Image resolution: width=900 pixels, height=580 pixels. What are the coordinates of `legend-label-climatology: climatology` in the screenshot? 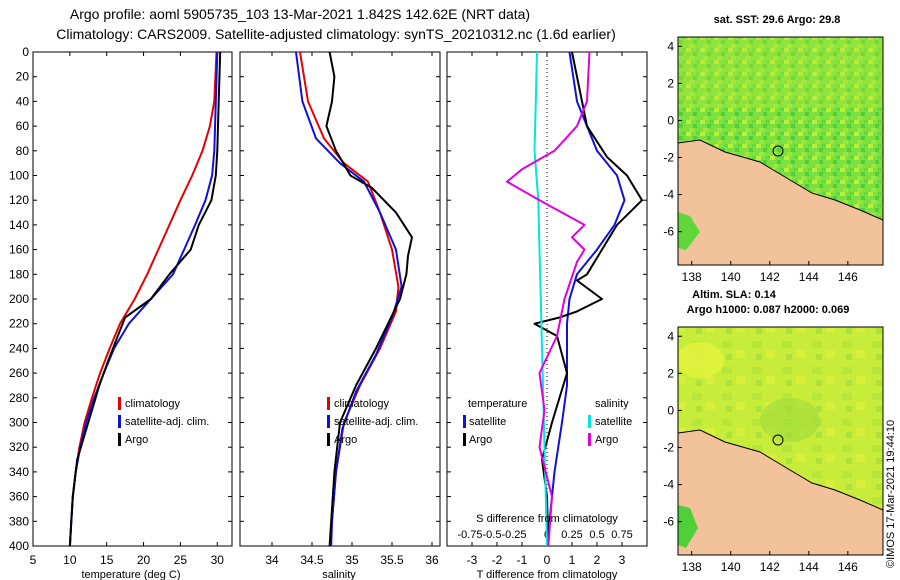 It's located at (362, 404).